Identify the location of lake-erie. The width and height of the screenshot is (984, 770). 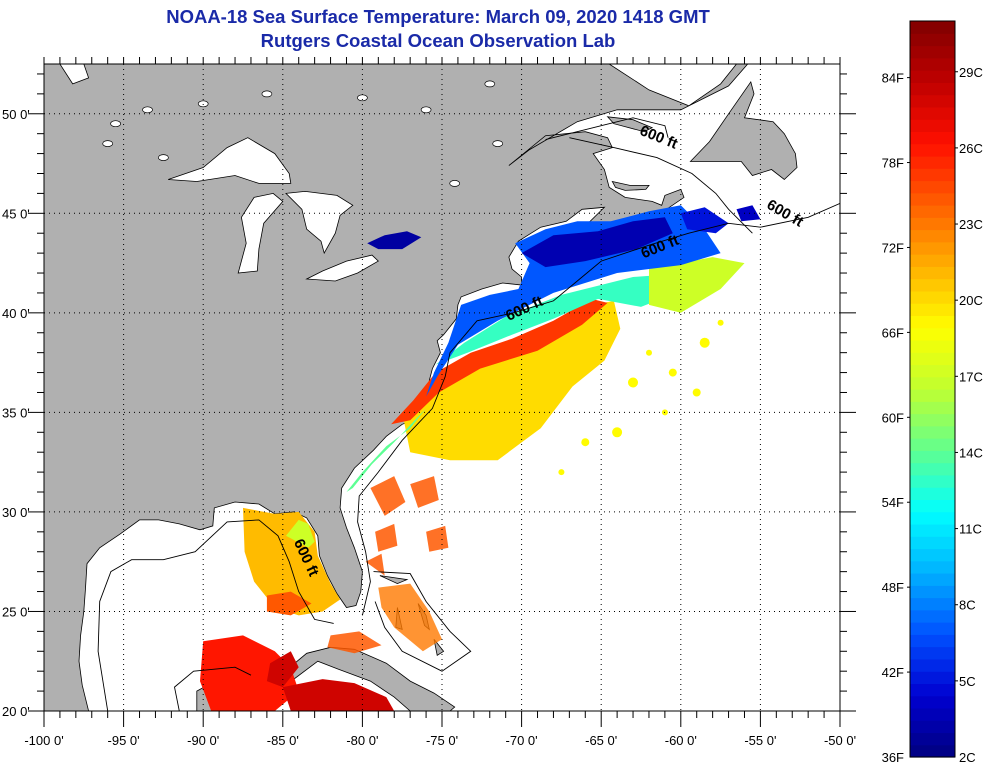
(342, 268).